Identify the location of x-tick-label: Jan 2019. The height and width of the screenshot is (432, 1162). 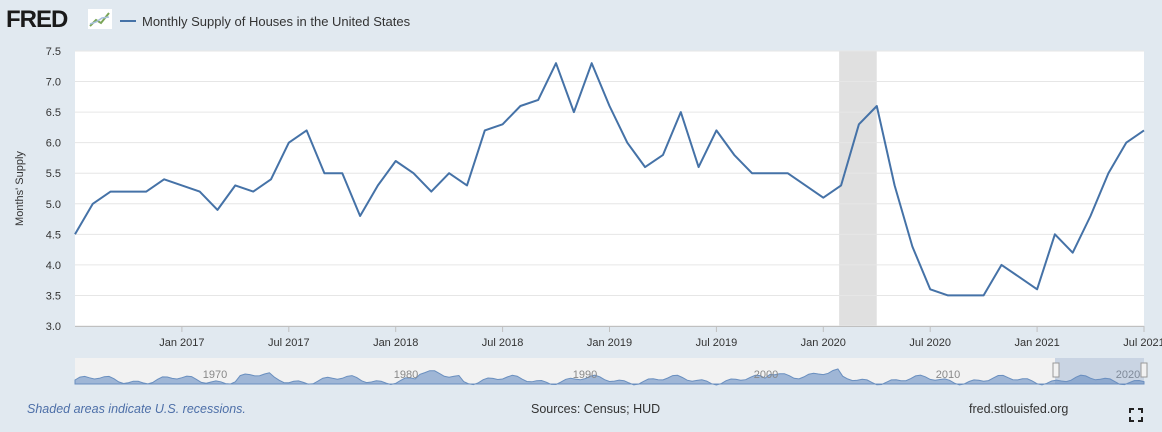
(609, 343).